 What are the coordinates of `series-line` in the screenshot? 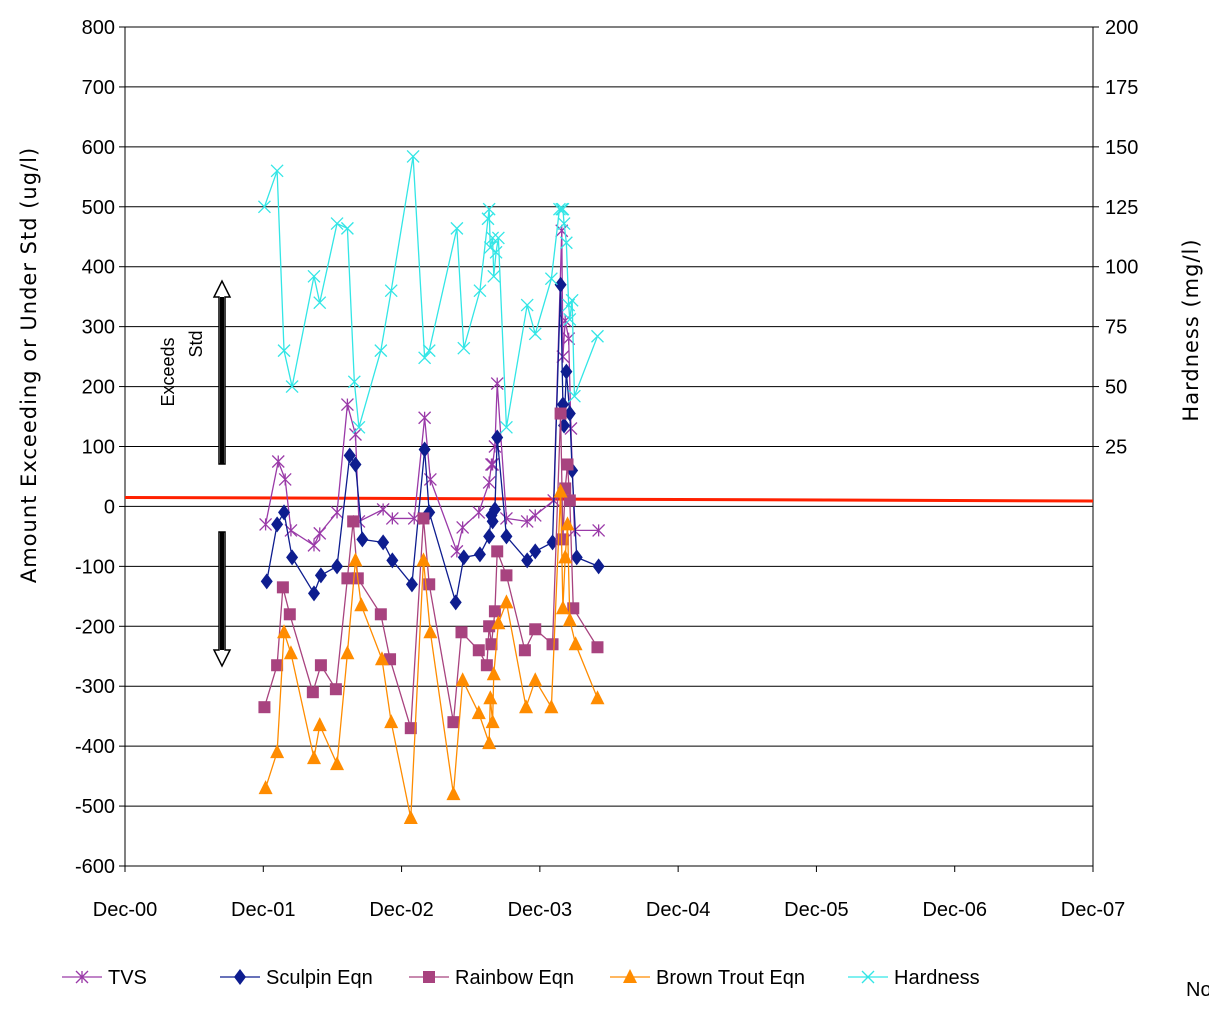 It's located at (431, 571).